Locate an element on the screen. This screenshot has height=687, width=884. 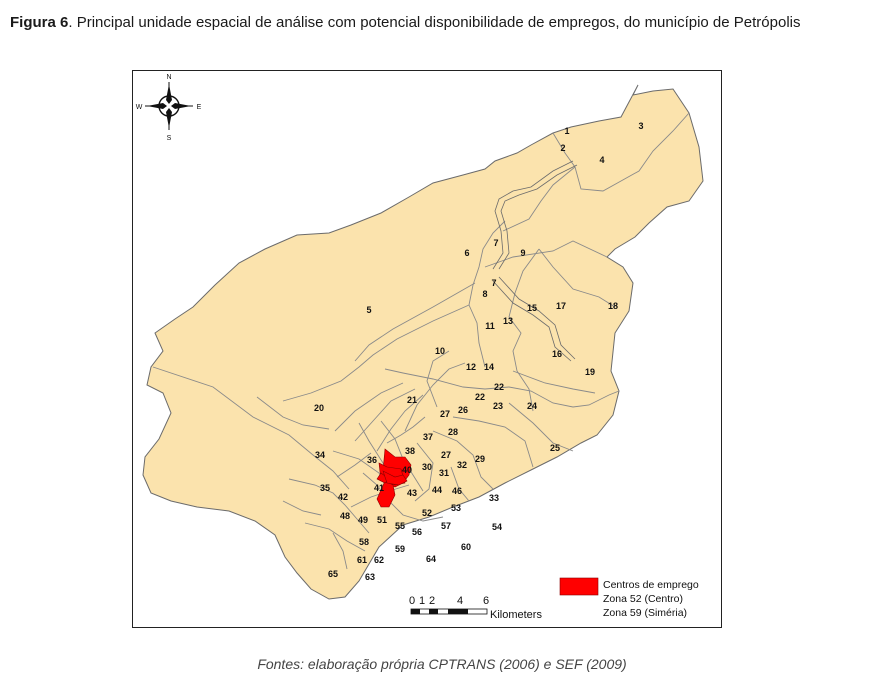
legend-item-59: Zona 59 (Siméria) is located at coordinates (645, 613).